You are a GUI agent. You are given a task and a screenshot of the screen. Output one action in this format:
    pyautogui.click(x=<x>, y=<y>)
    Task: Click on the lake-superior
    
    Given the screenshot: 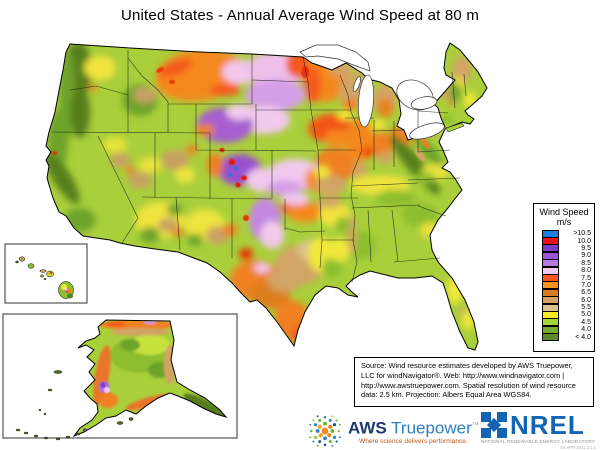 What is the action you would take?
    pyautogui.click(x=335, y=58)
    